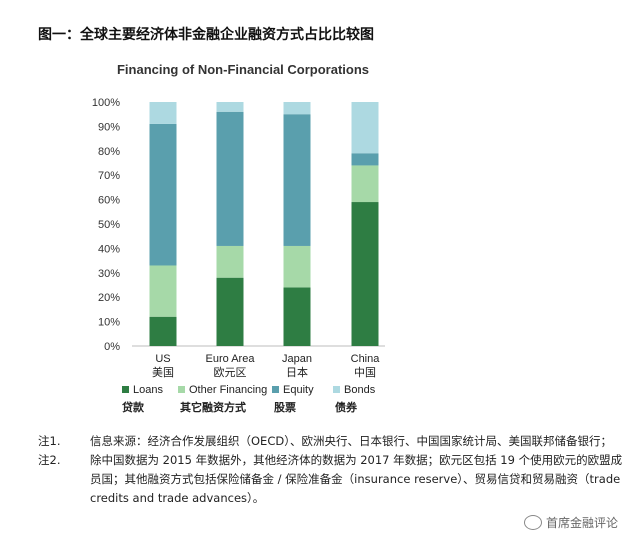 The width and height of the screenshot is (640, 539). What do you see at coordinates (230, 372) in the screenshot?
I see `x-tick-label-zh: 欧元区` at bounding box center [230, 372].